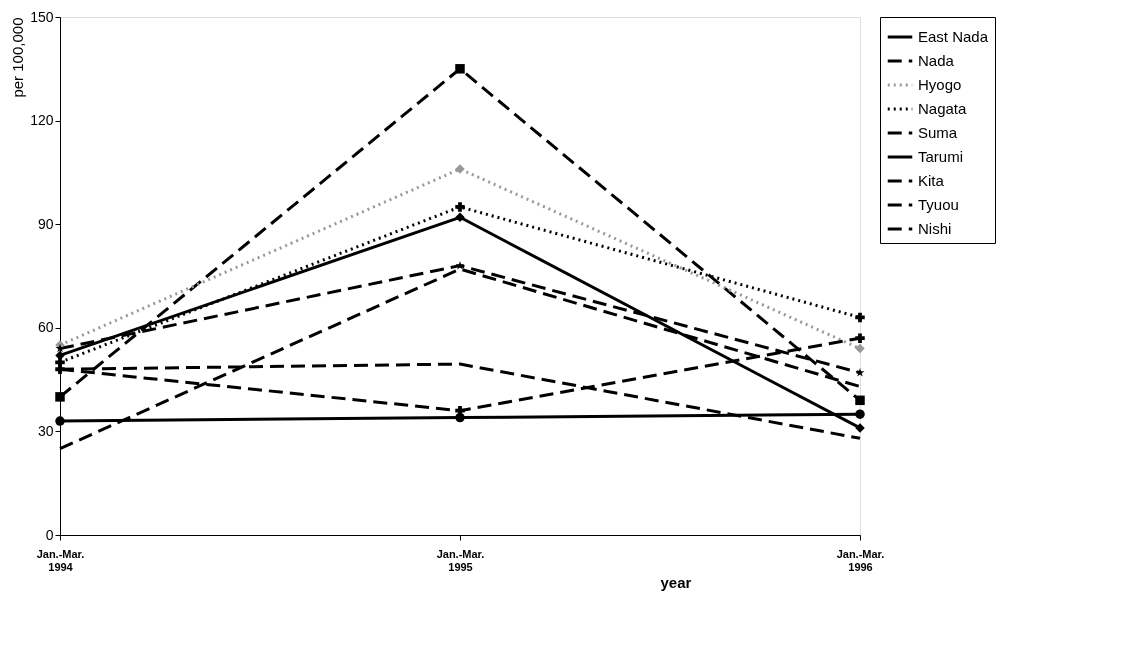 The height and width of the screenshot is (664, 1123). Describe the element at coordinates (938, 132) in the screenshot. I see `legend-label: Suma` at that location.